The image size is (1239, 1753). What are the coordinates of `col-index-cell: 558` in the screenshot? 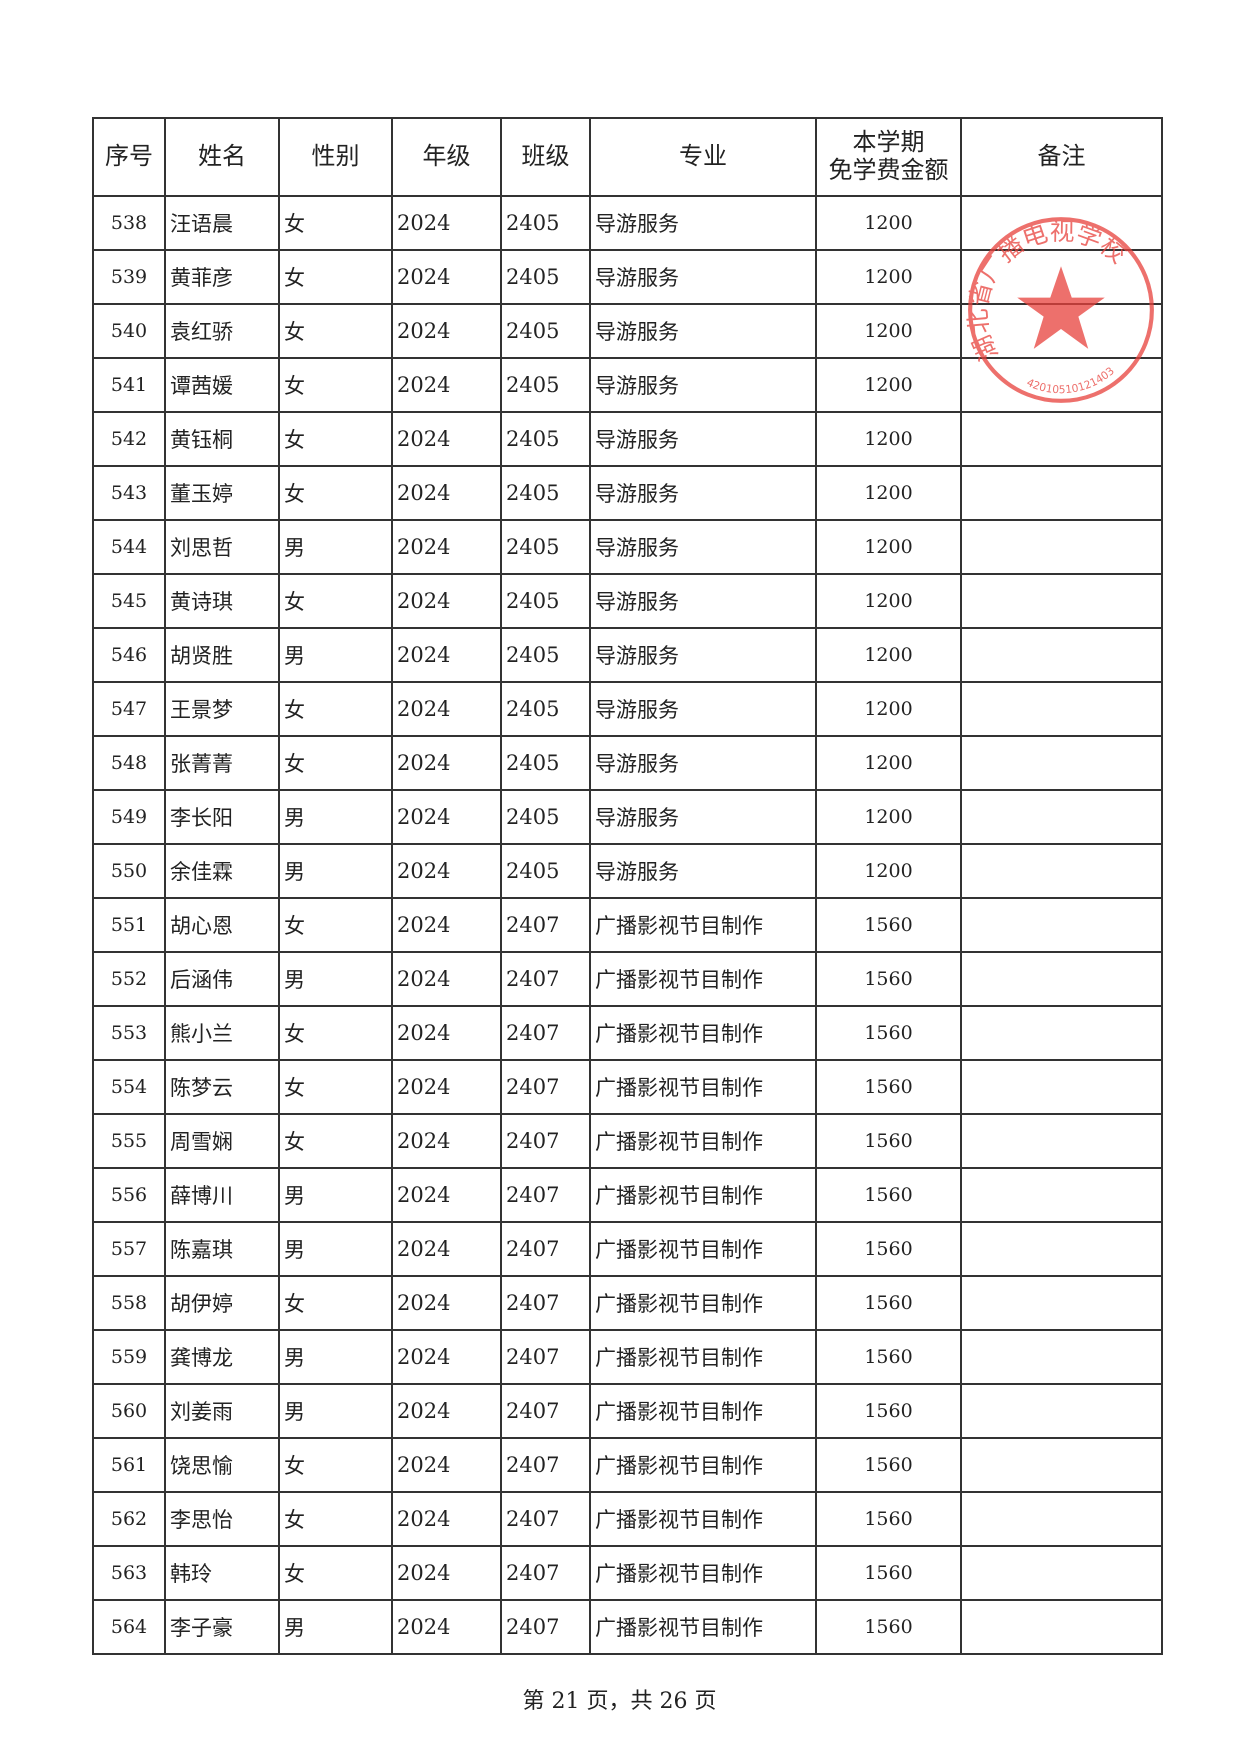 It's located at (129, 1303).